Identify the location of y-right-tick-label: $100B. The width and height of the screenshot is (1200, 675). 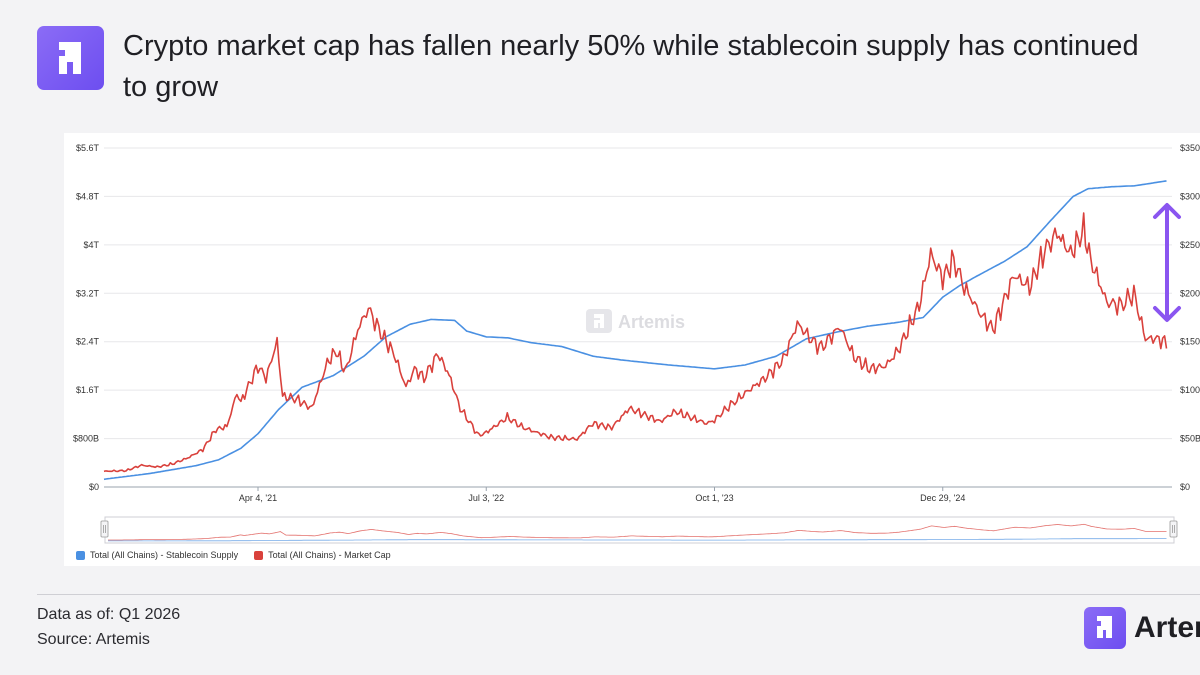
(1190, 390).